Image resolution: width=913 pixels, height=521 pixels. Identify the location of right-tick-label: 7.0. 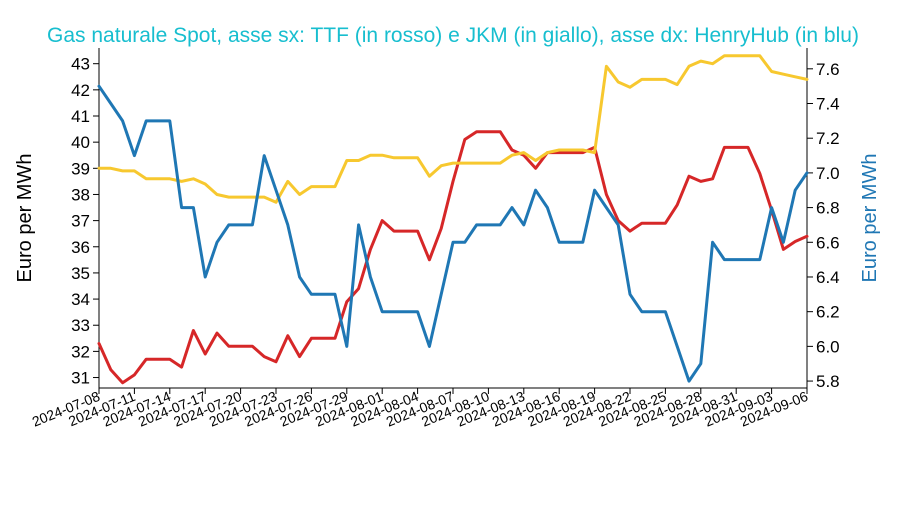
(828, 173).